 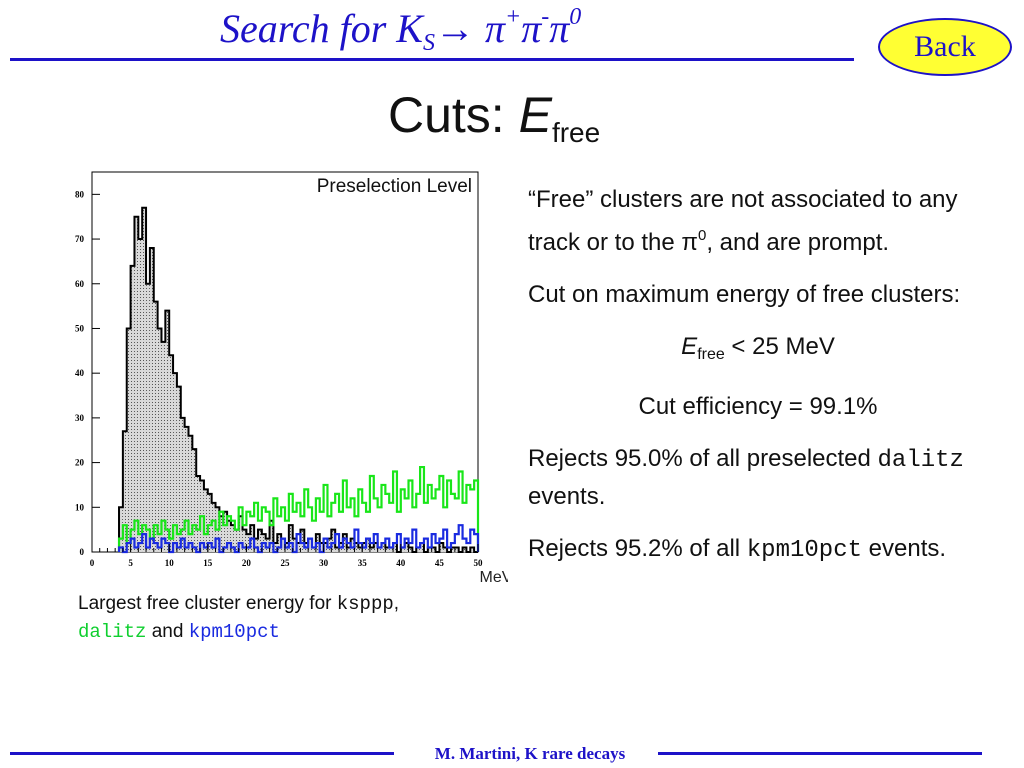 I want to click on paragraph-rejects-kpm: Rejects 95.2% of all kpm10pct events., so click(x=758, y=550).